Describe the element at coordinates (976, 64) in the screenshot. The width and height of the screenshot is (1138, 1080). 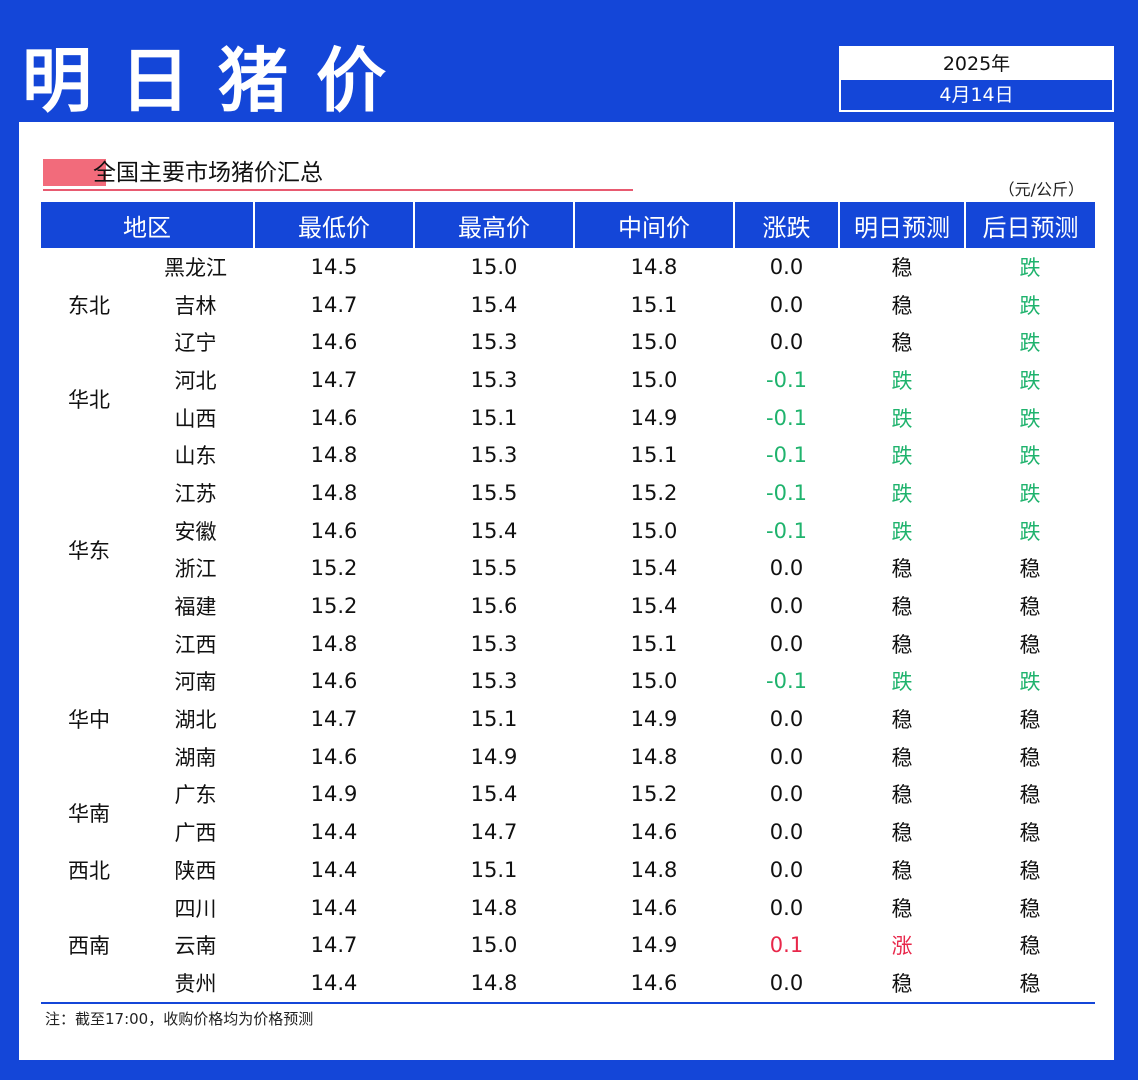
I see `date-year: 2025年` at that location.